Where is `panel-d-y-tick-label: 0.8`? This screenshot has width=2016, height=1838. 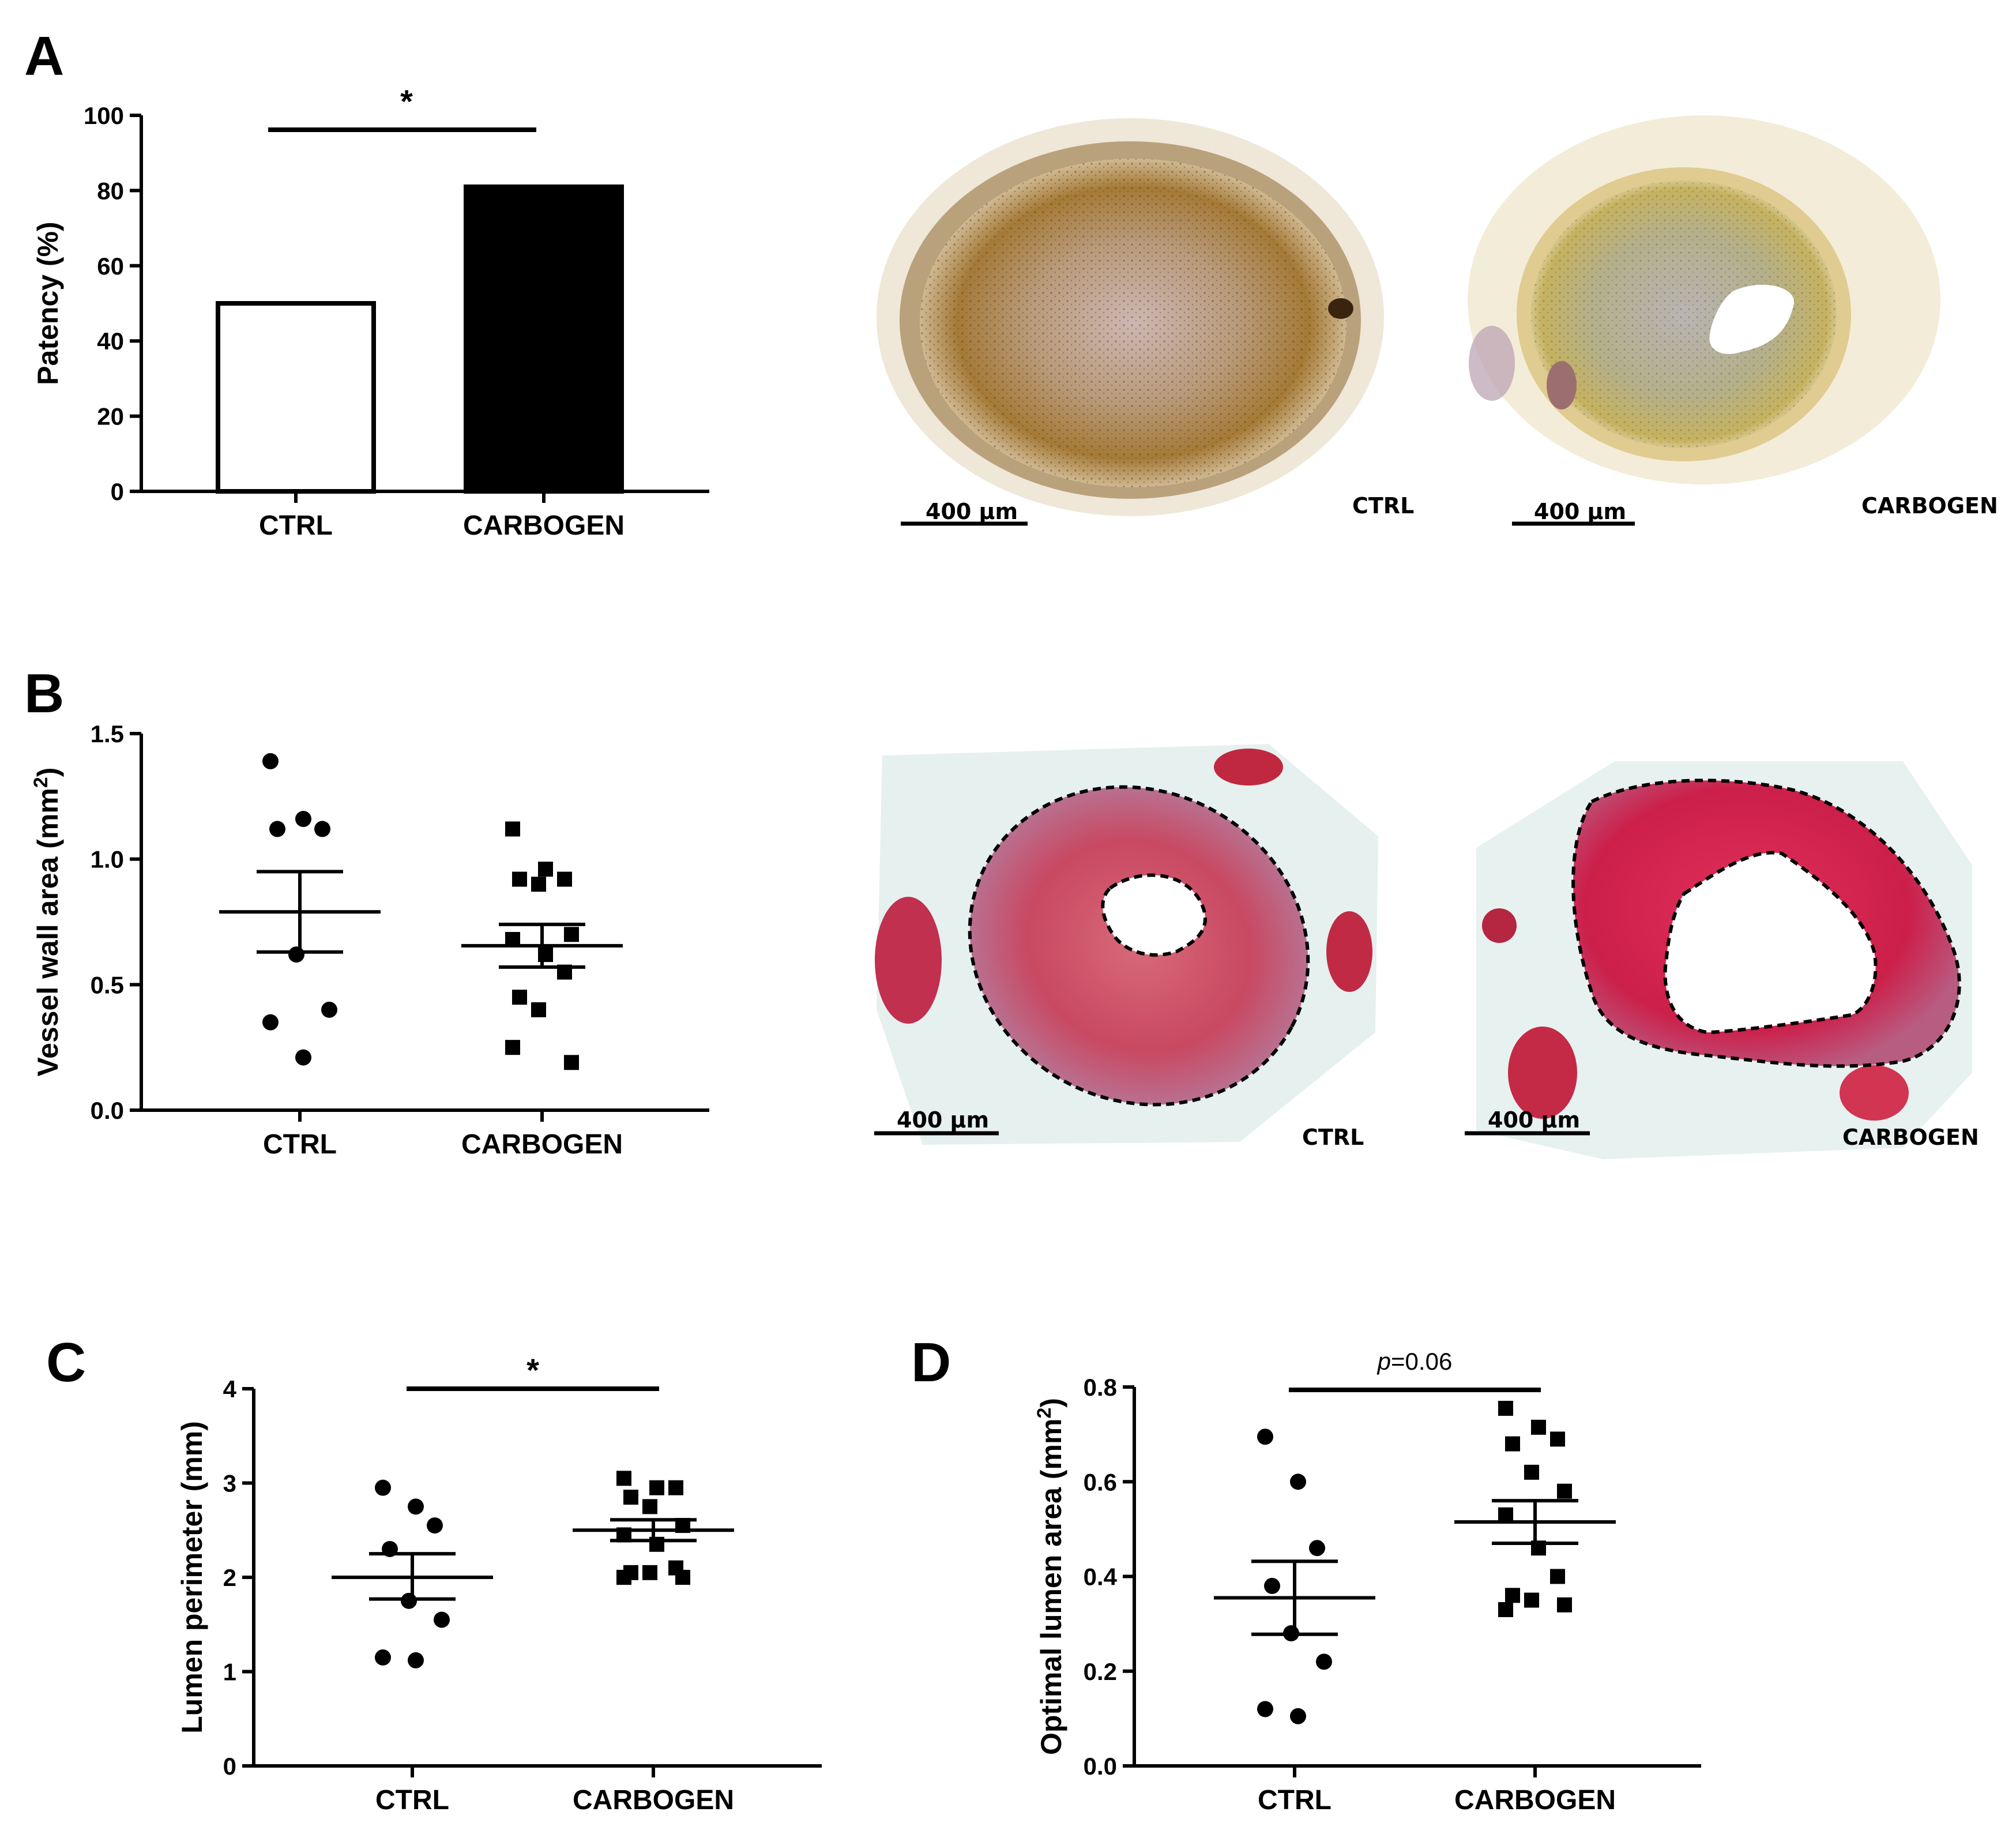
panel-d-y-tick-label: 0.8 is located at coordinates (1100, 1387).